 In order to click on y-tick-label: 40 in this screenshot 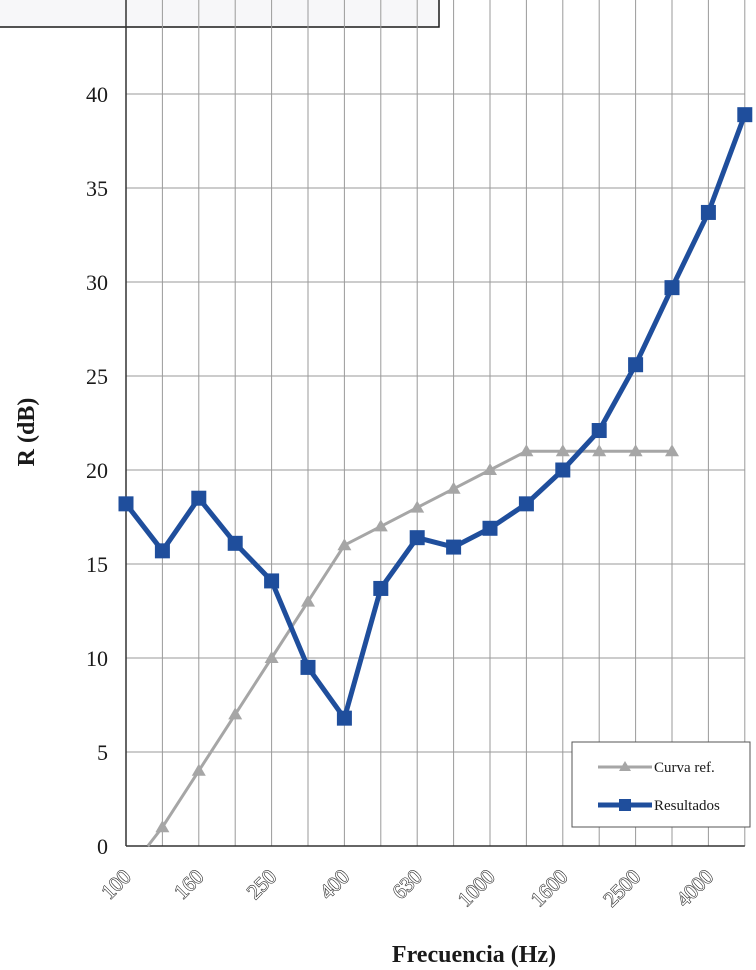, I will do `click(97, 94)`.